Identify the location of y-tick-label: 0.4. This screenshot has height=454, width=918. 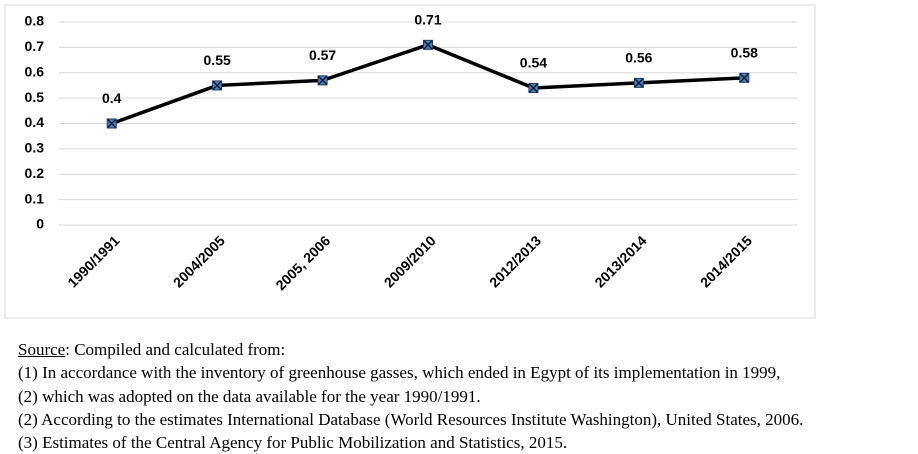
(35, 122).